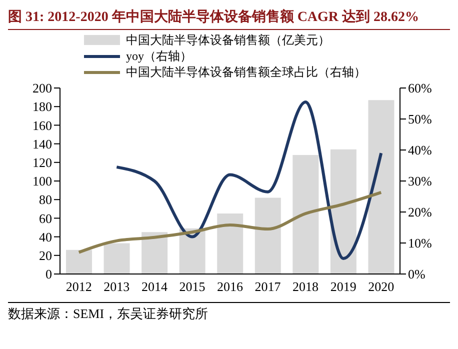  I want to click on legend-label: 中国大陆半导体设备销售额（亿美元）, so click(228, 40).